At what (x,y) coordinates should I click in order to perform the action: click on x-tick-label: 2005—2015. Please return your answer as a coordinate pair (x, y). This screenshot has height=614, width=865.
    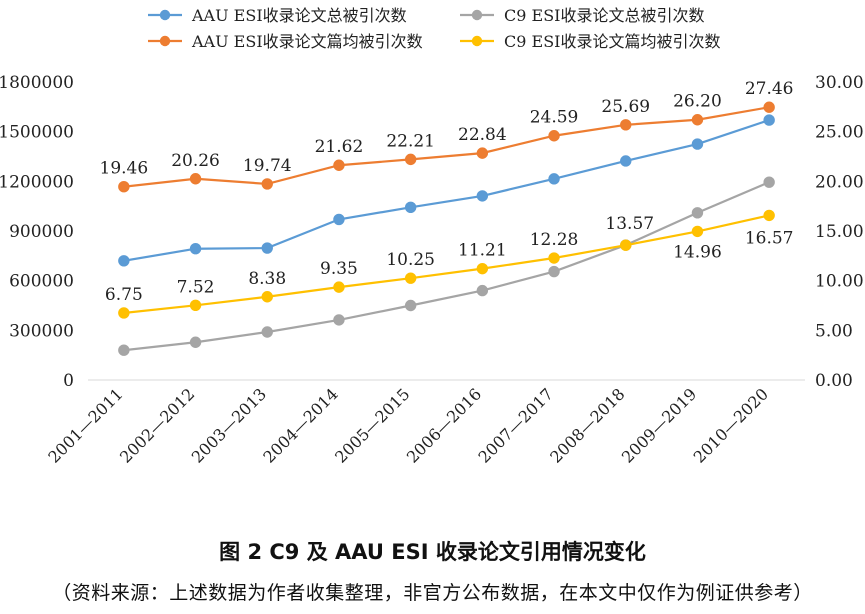
    Looking at the image, I should click on (372, 425).